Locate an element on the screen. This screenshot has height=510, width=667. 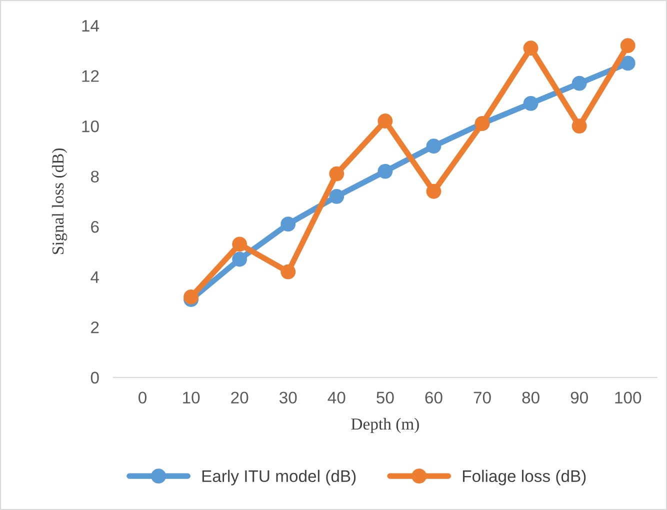
x-axis-title: Depth (m) is located at coordinates (385, 426).